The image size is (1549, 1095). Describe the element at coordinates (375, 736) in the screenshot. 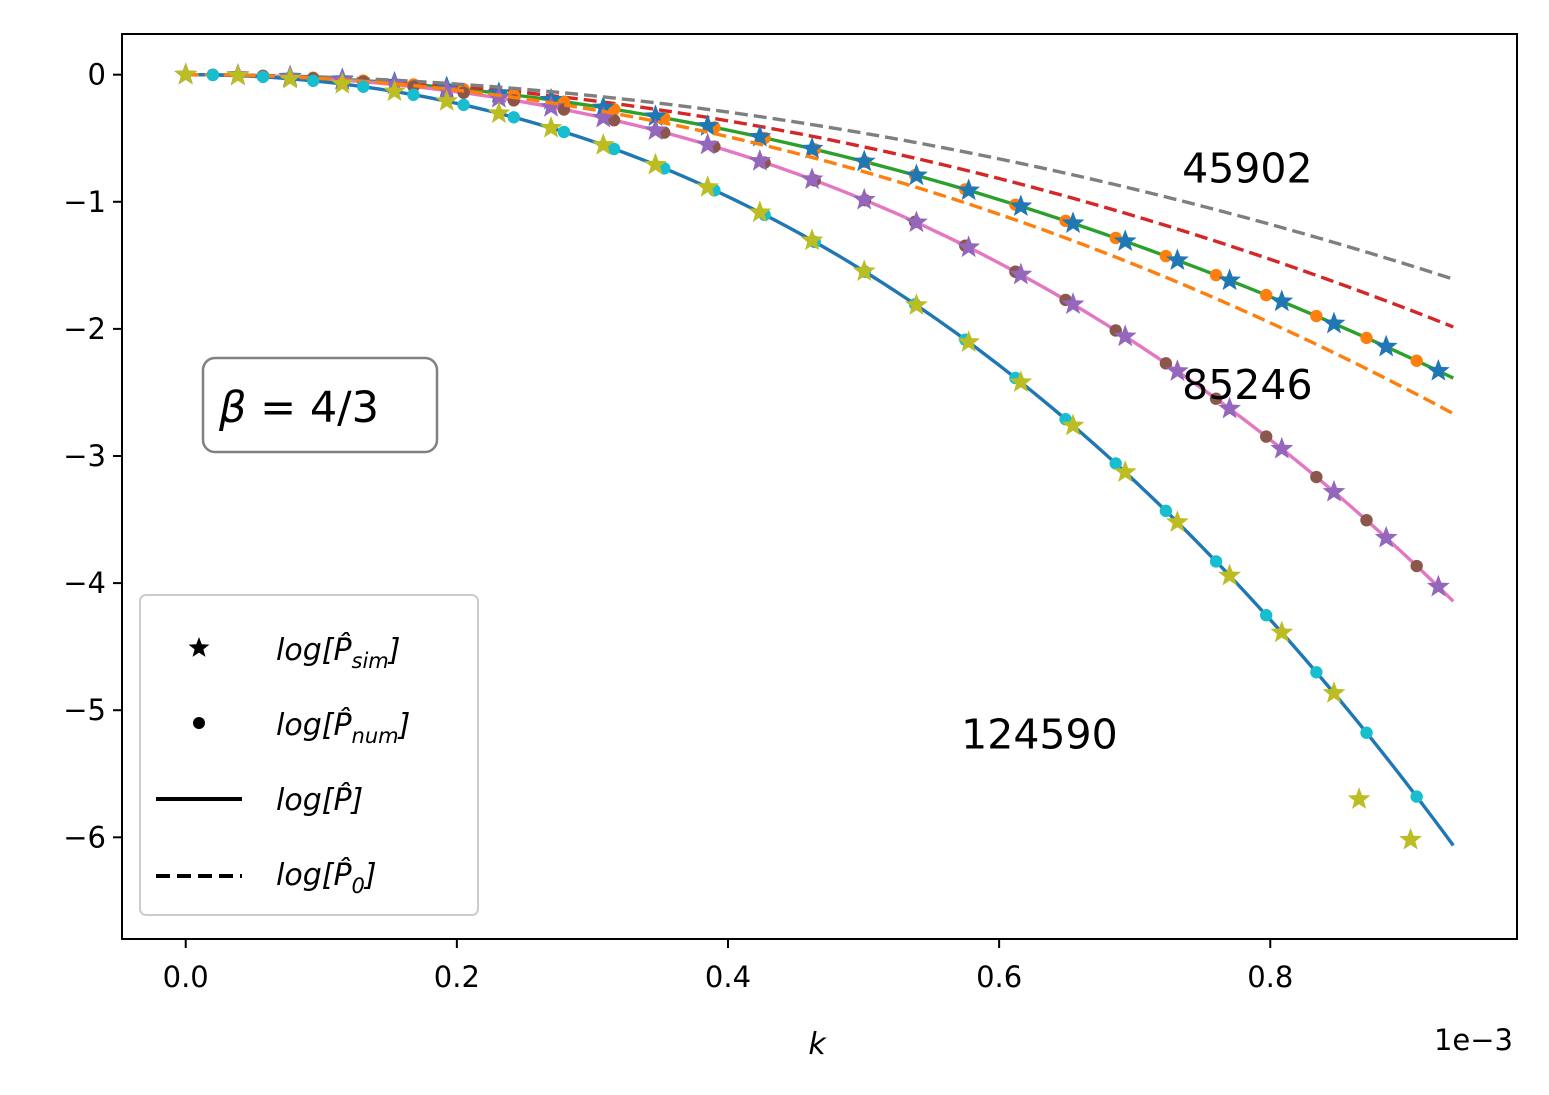

I see `legend-num-subscript: num` at that location.